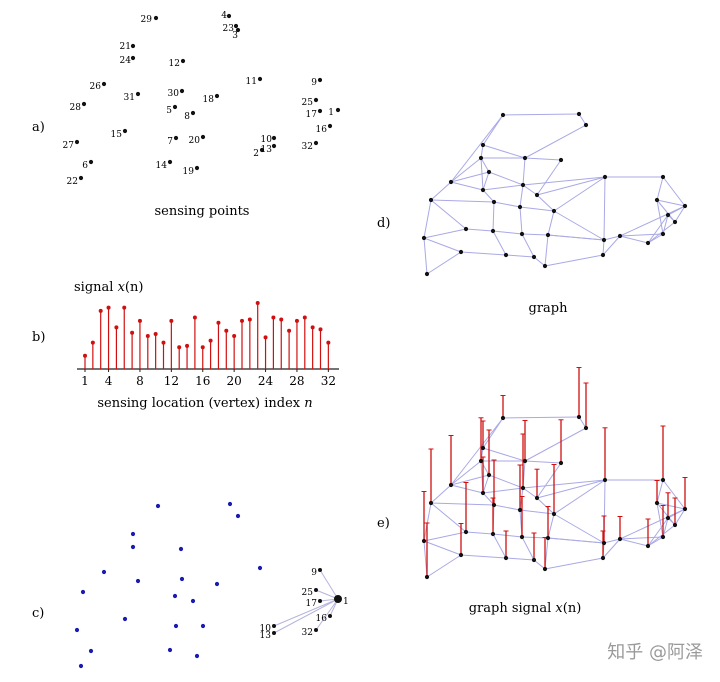 The height and width of the screenshot is (682, 720). I want to click on c-neighbor-label-10: 10, so click(266, 629).